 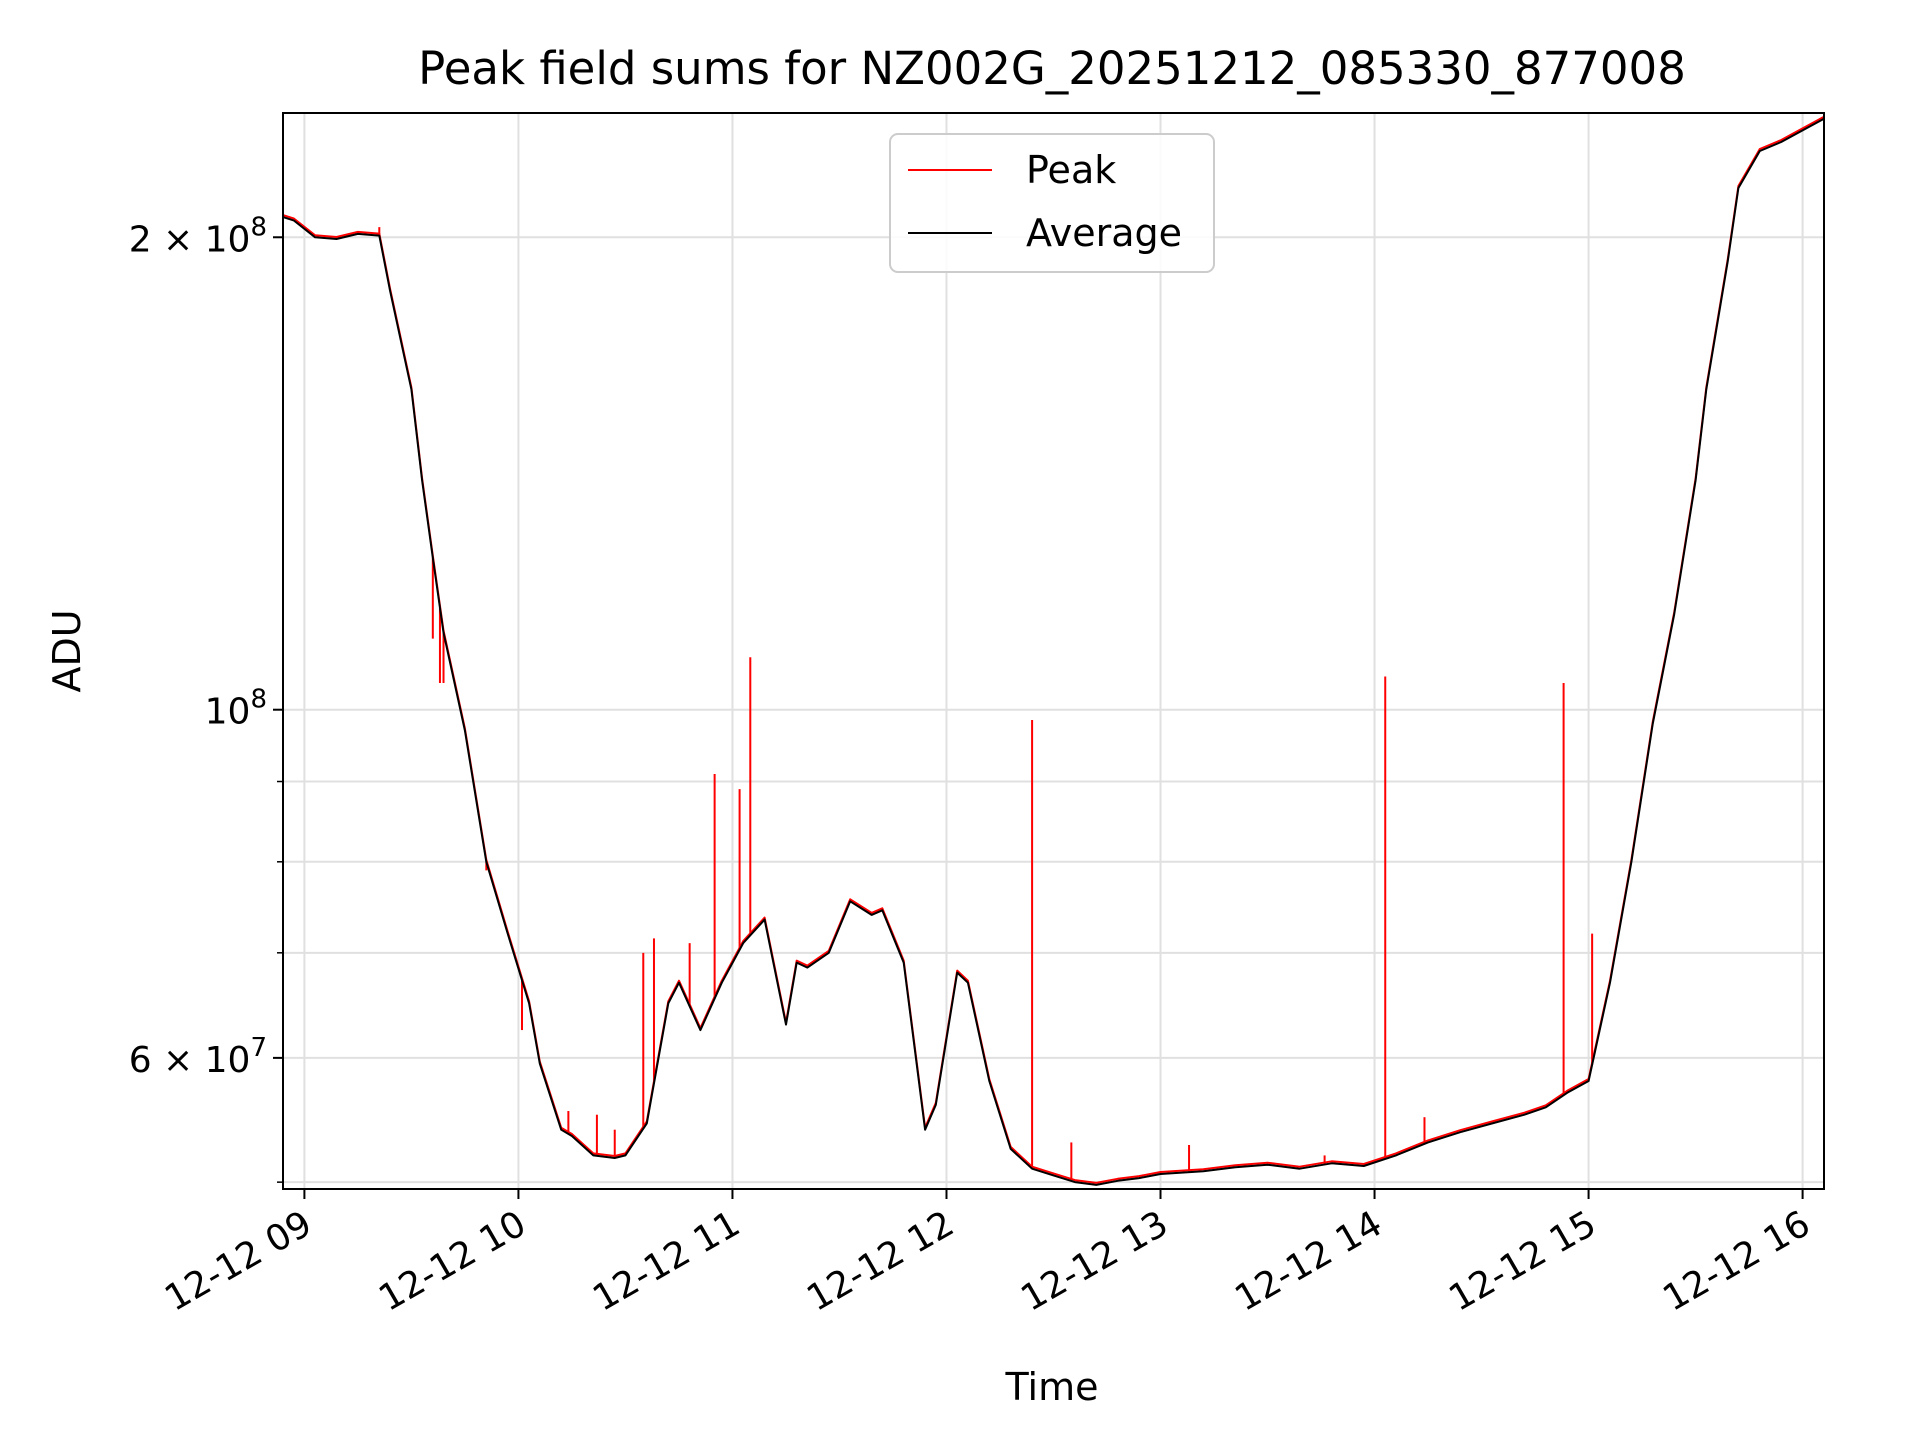 What do you see at coordinates (1052, 1387) in the screenshot?
I see `x-axis-label: Time` at bounding box center [1052, 1387].